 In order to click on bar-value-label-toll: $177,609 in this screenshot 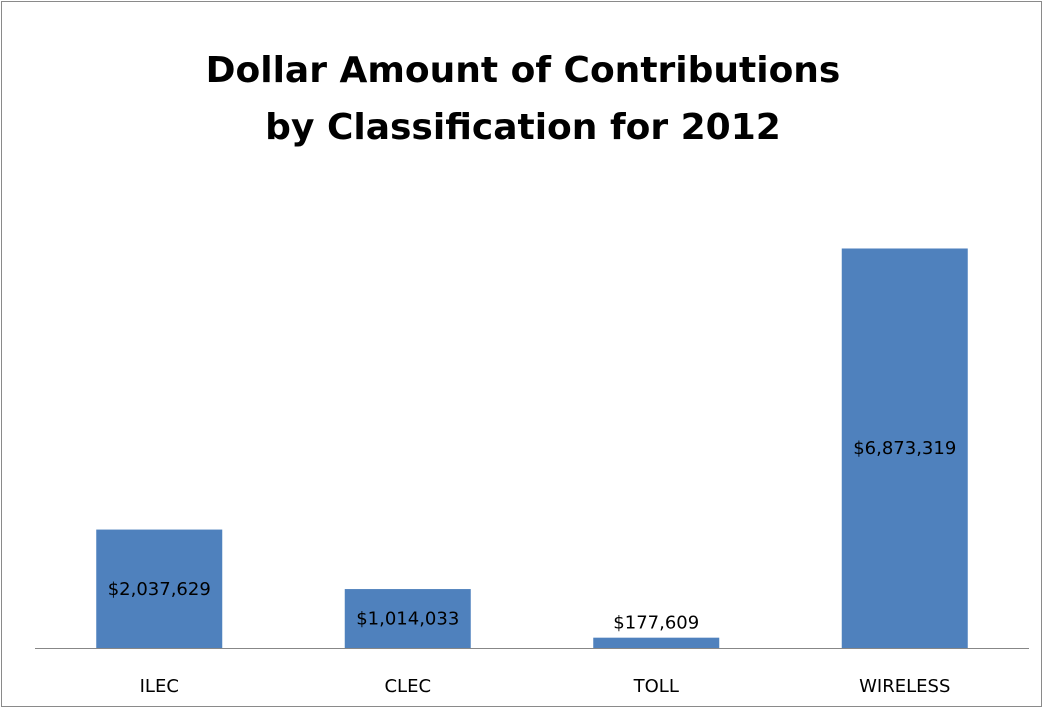, I will do `click(656, 623)`.